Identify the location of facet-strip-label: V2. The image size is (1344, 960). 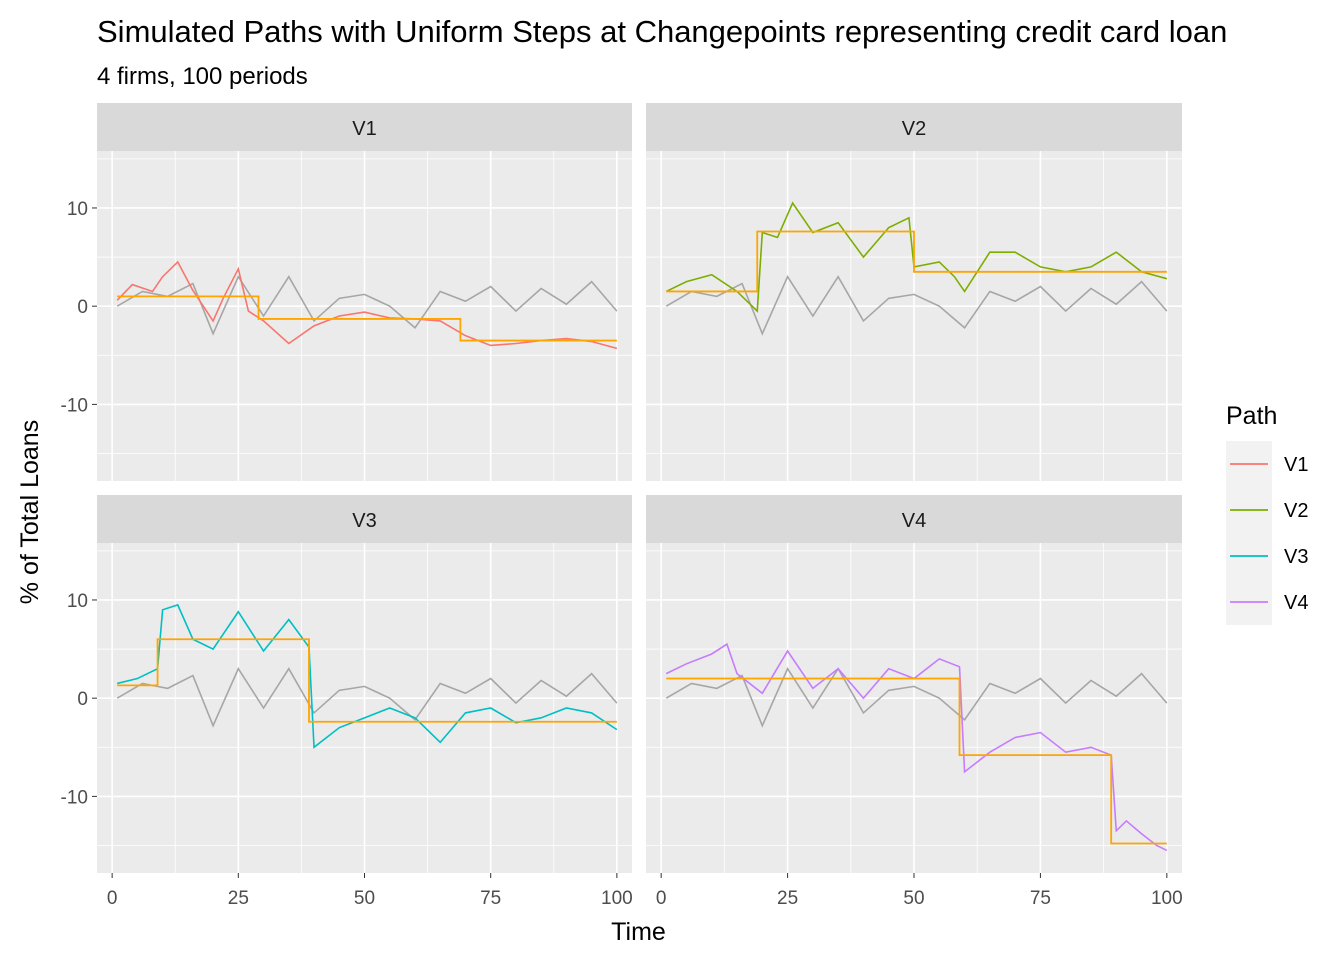
(914, 129).